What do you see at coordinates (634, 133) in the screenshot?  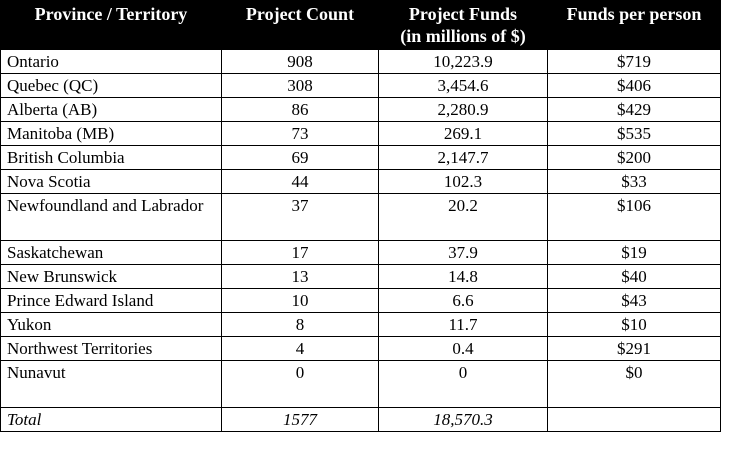 I see `cell-per-person: $535` at bounding box center [634, 133].